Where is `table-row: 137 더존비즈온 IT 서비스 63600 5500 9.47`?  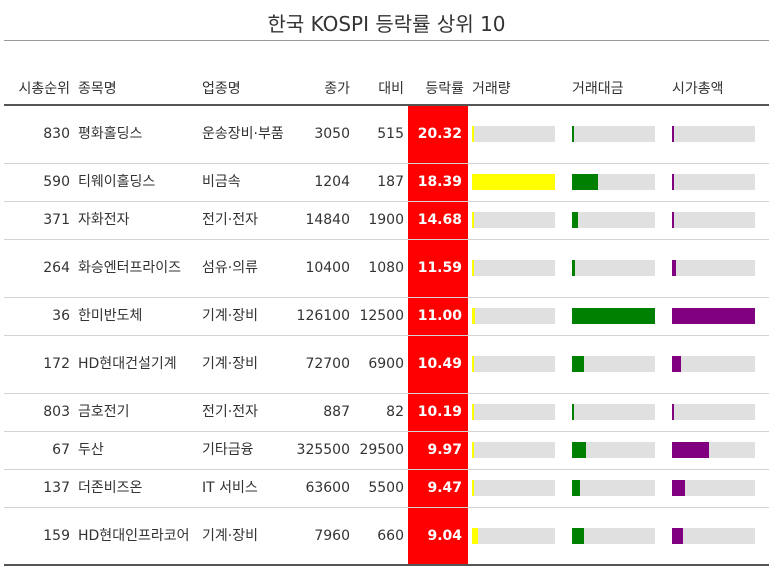
table-row: 137 더존비즈온 IT 서비스 63600 5500 9.47 is located at coordinates (386, 488).